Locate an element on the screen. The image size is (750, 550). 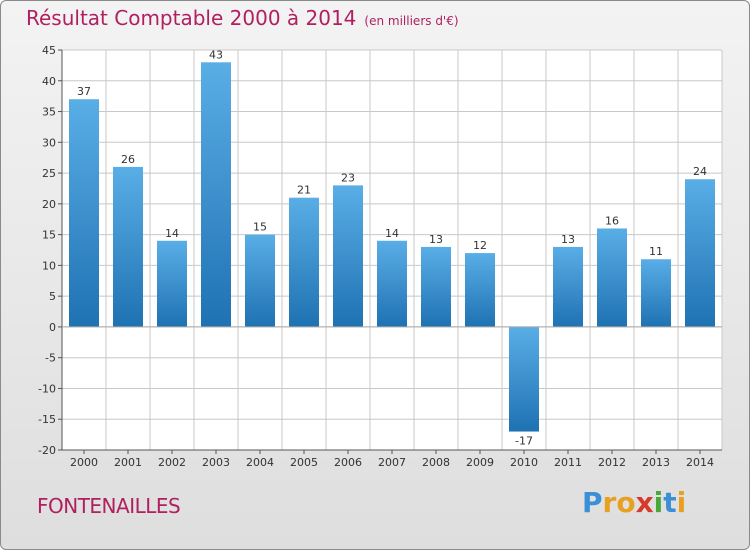
x-tick-label: 2004 is located at coordinates (260, 462).